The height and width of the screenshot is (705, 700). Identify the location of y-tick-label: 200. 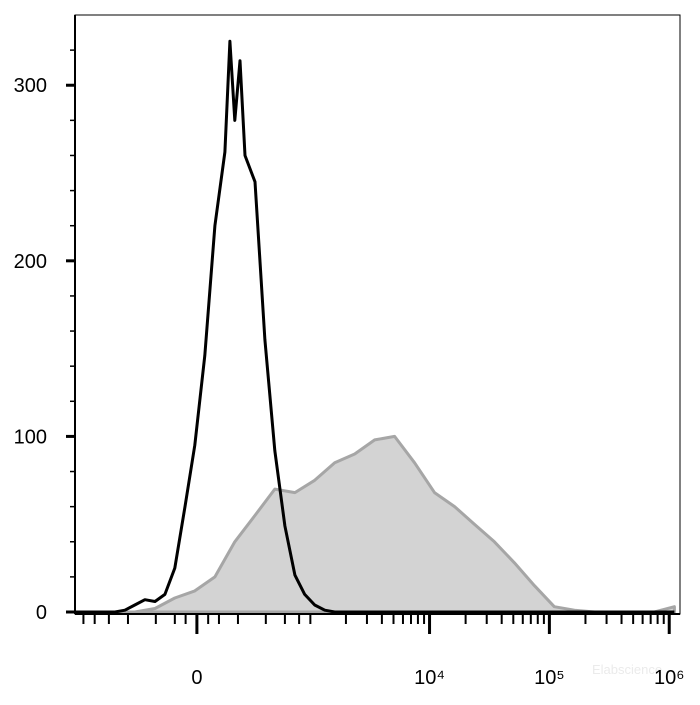
(30, 262).